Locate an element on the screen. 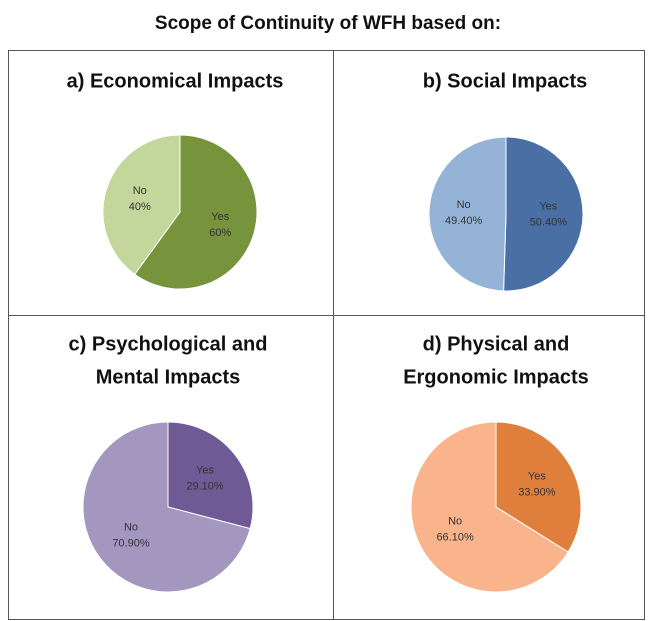 This screenshot has height=621, width=648. slice-value: 50.40% is located at coordinates (549, 223).